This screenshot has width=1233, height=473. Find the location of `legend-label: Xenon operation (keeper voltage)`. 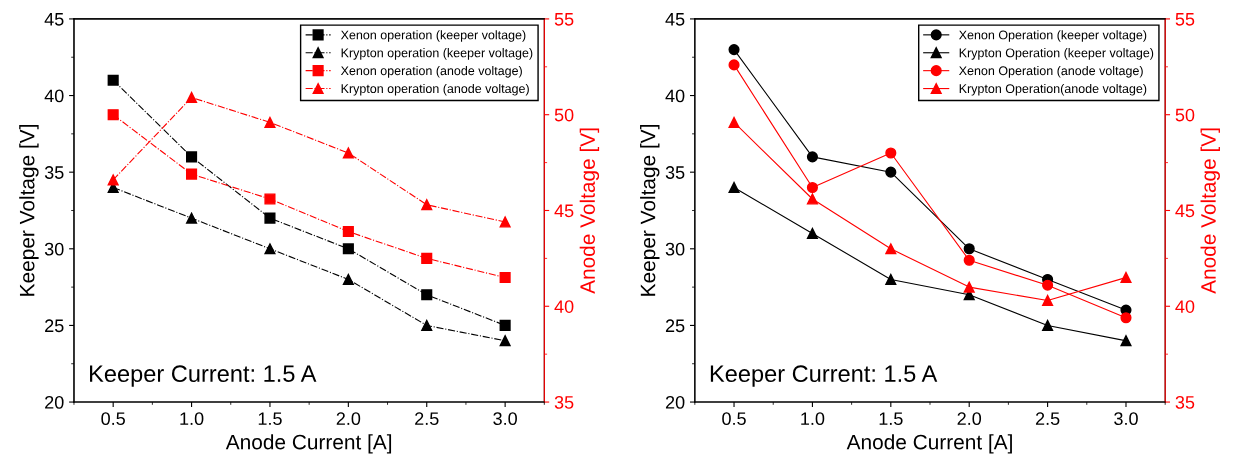

legend-label: Xenon operation (keeper voltage) is located at coordinates (433, 36).